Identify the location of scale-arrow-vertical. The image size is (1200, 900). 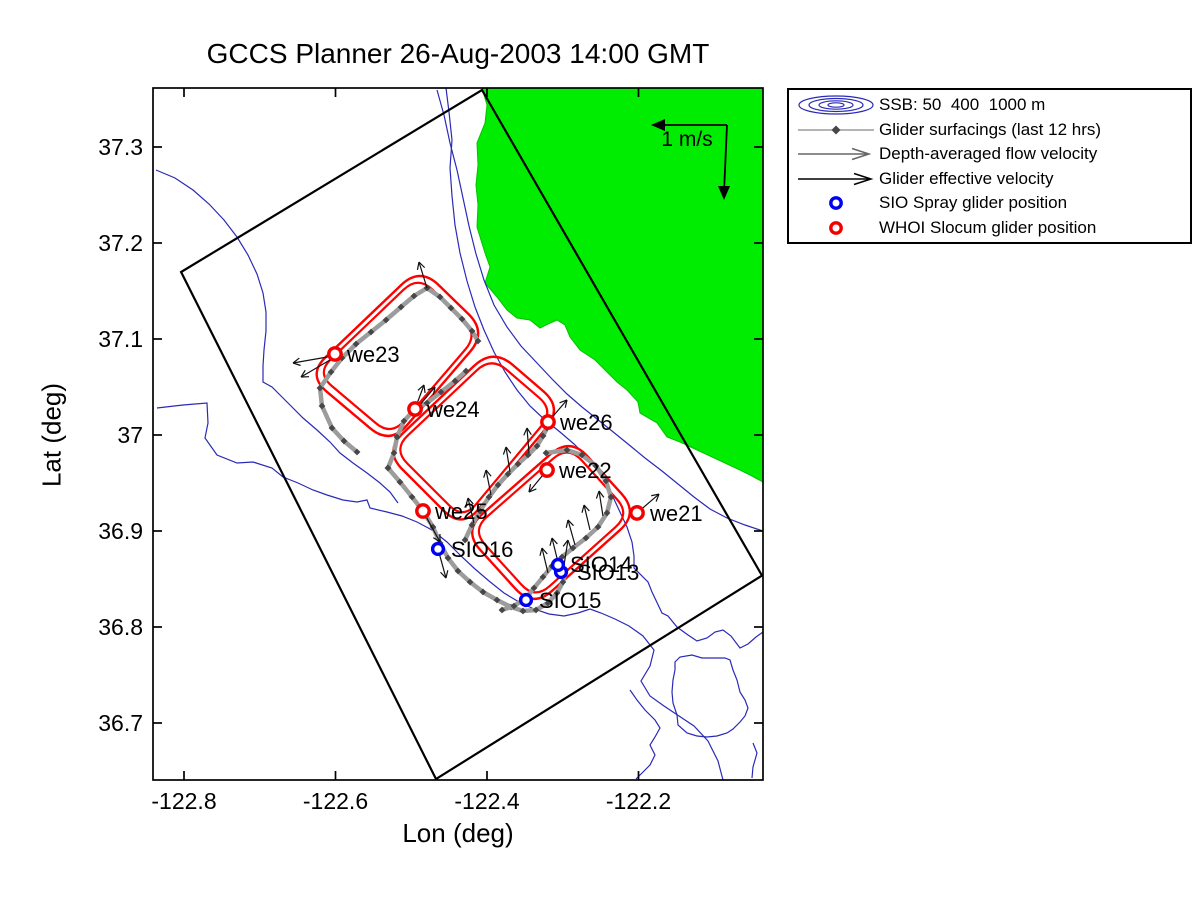
(725, 158).